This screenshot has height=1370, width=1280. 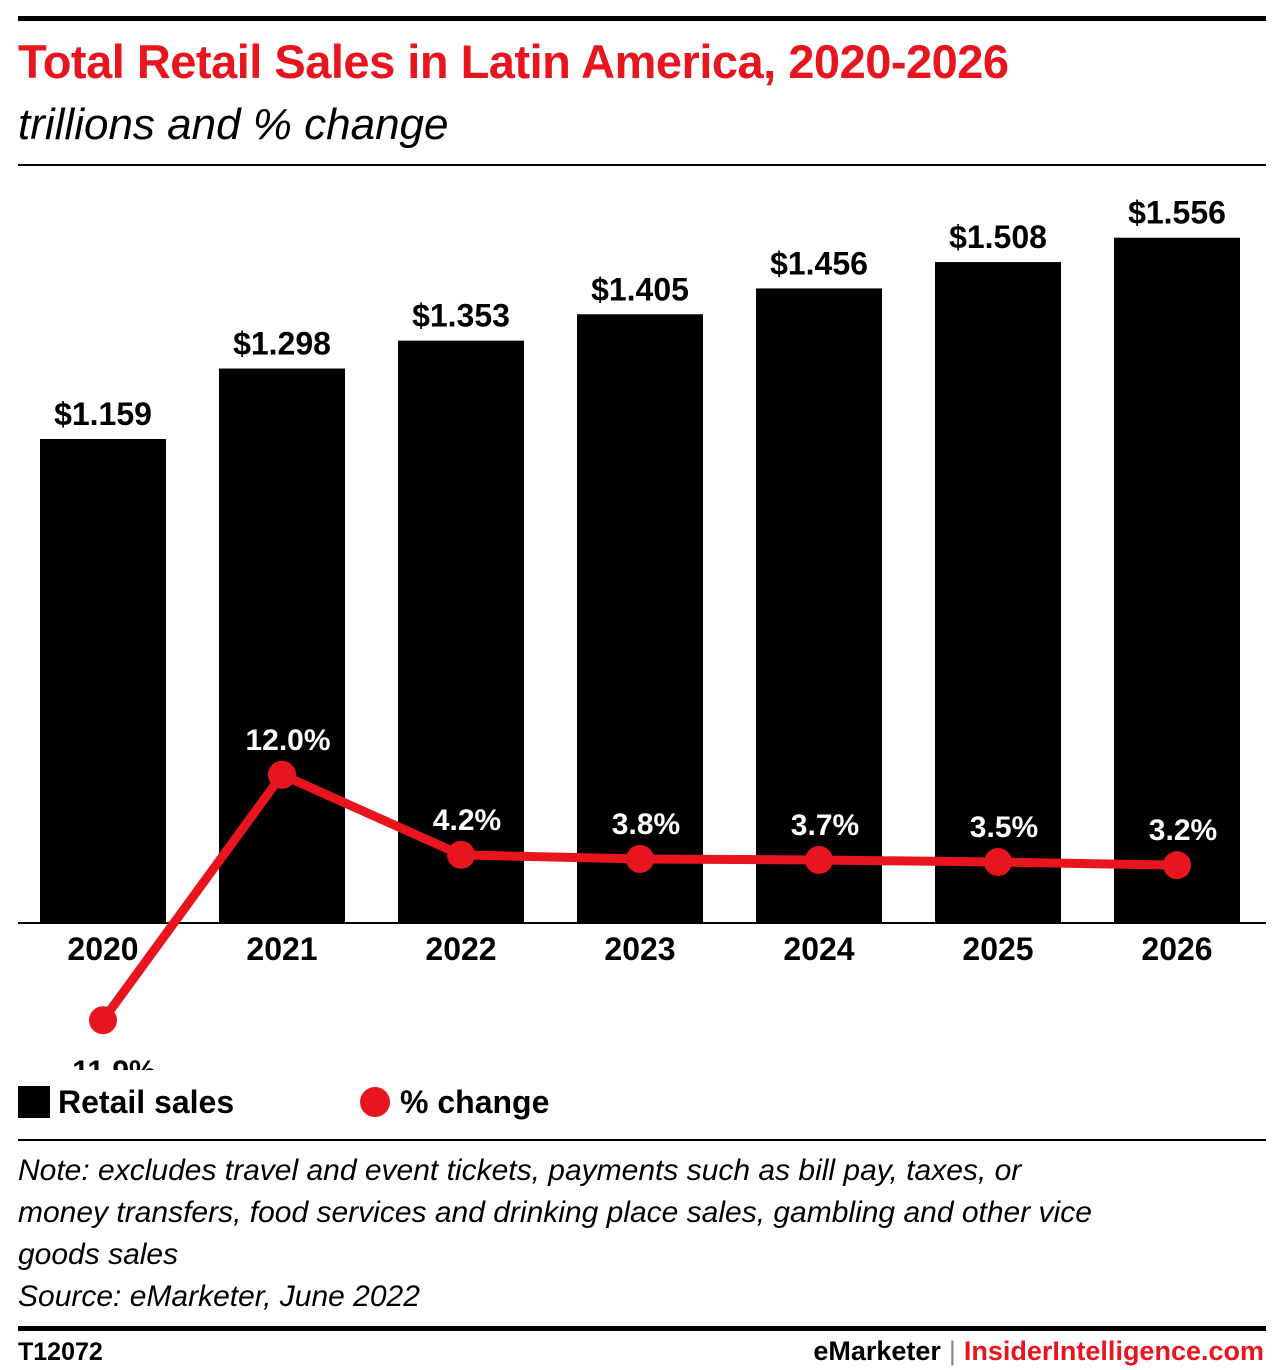 What do you see at coordinates (819, 605) in the screenshot?
I see `bar-2024` at bounding box center [819, 605].